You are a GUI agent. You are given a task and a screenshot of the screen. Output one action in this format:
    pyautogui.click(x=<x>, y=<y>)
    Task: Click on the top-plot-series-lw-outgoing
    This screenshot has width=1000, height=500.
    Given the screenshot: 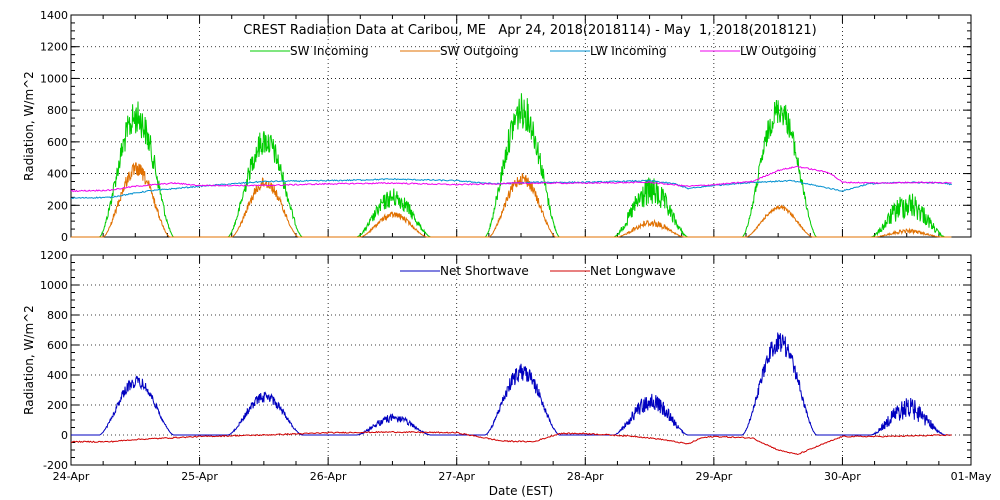 What is the action you would take?
    pyautogui.click(x=511, y=179)
    